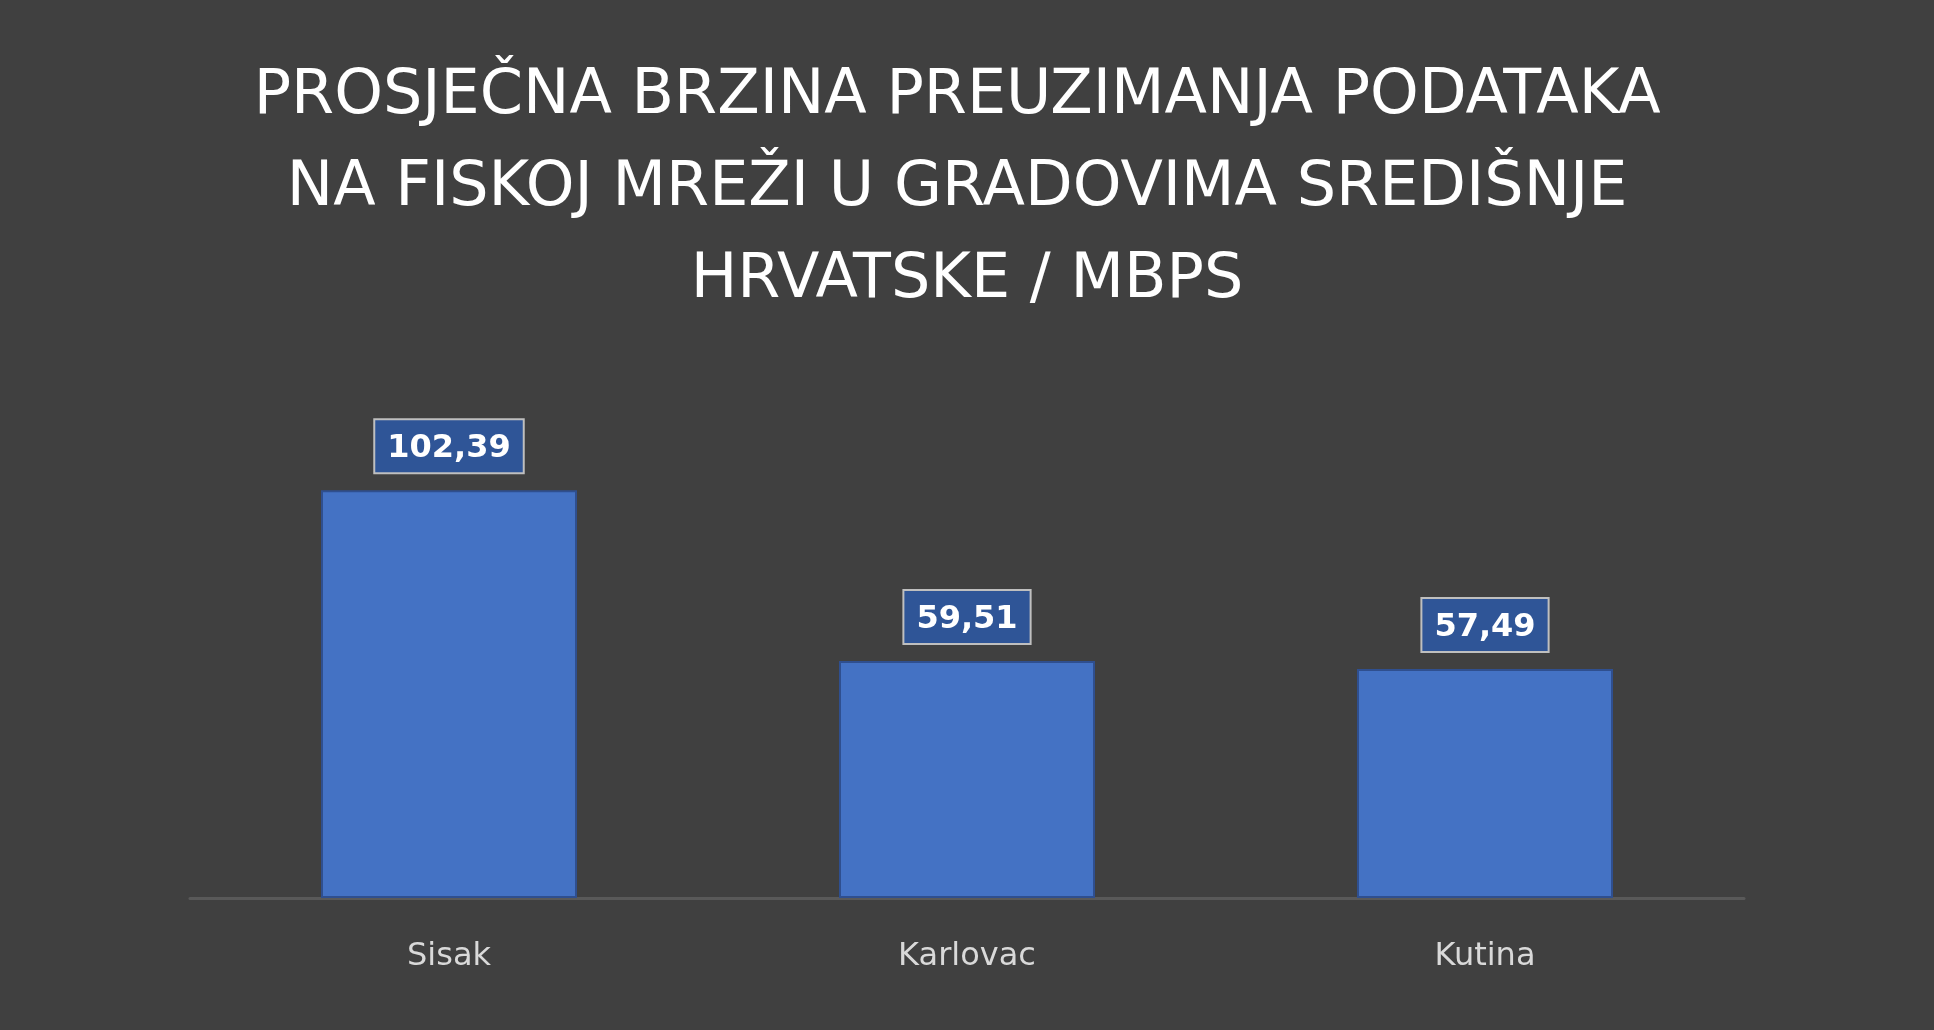  I want to click on data-label: 57,49, so click(1485, 625).